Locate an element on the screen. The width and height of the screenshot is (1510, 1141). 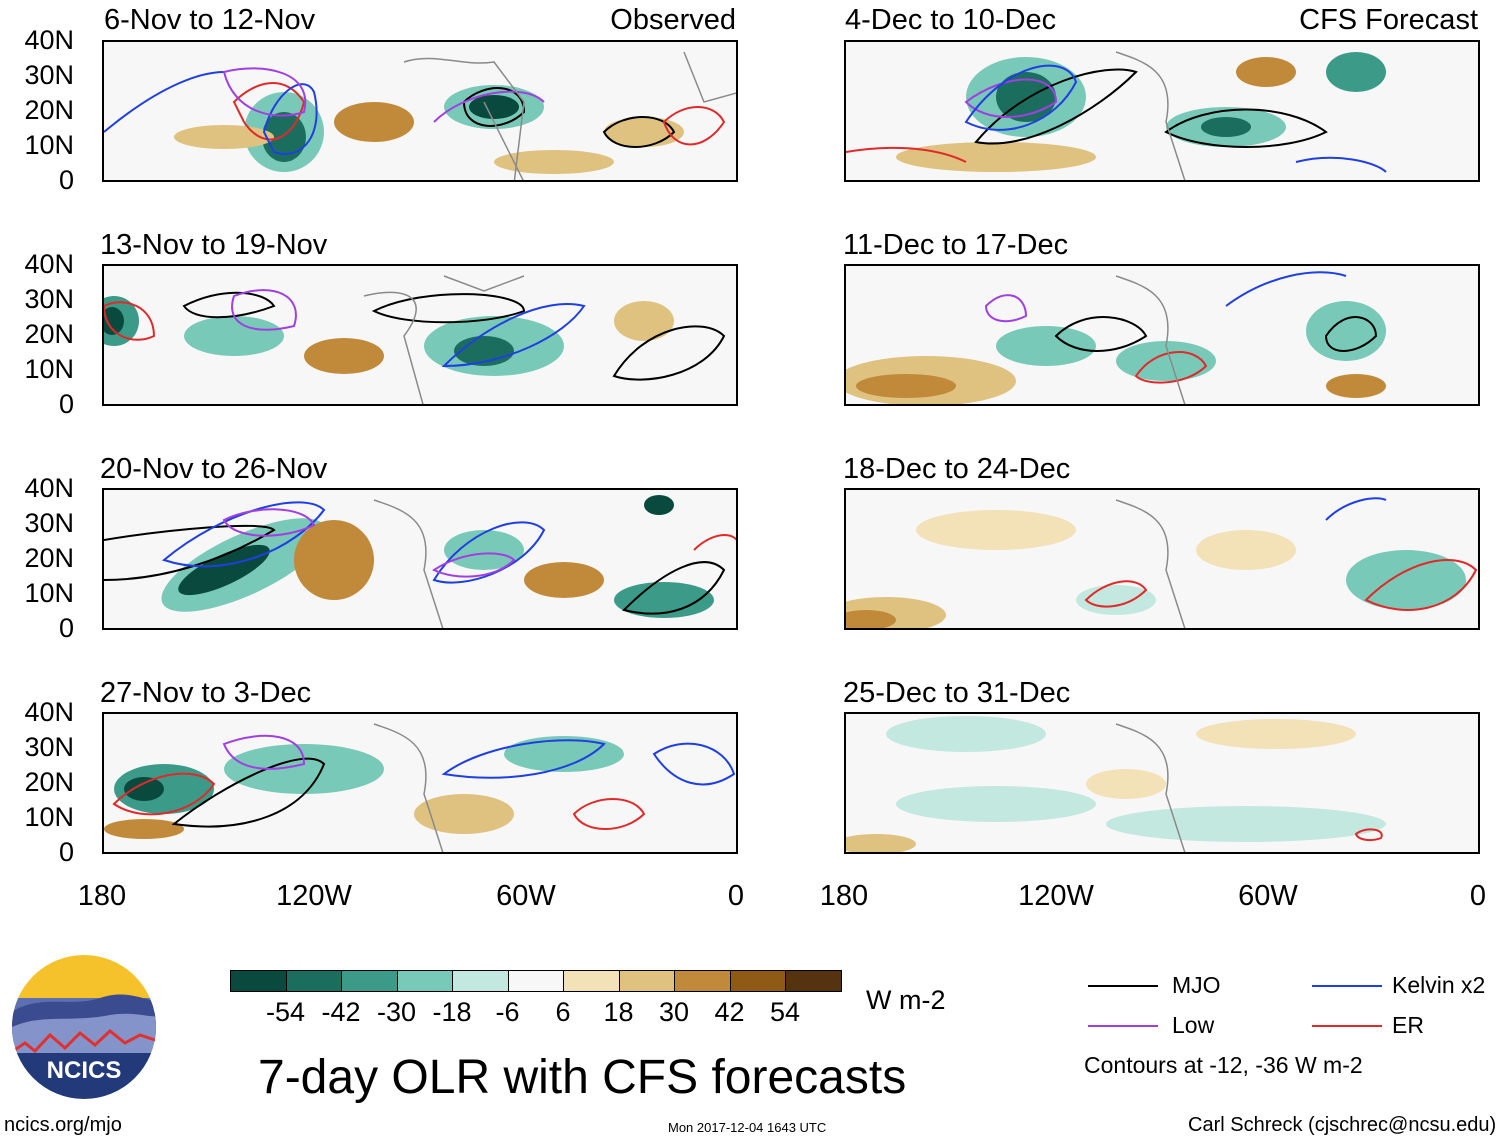
colorbar-tick-label: 6 is located at coordinates (563, 1012).